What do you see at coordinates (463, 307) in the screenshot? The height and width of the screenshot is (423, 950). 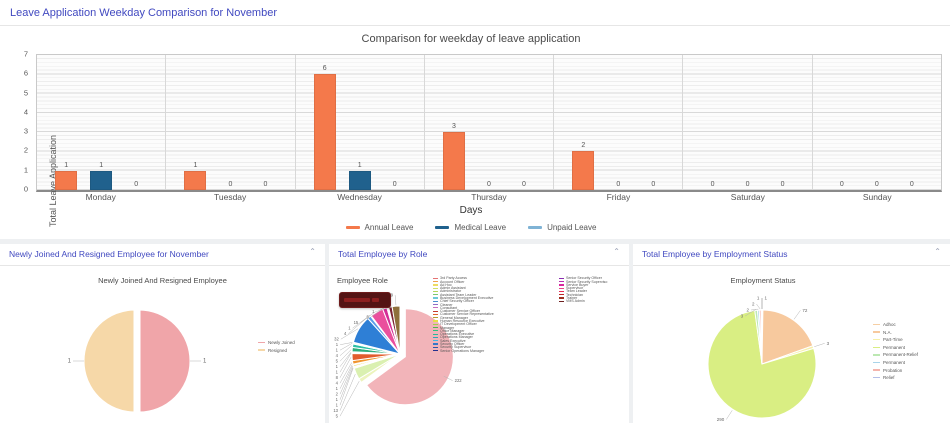 I see `legend-item: Consultant` at bounding box center [463, 307].